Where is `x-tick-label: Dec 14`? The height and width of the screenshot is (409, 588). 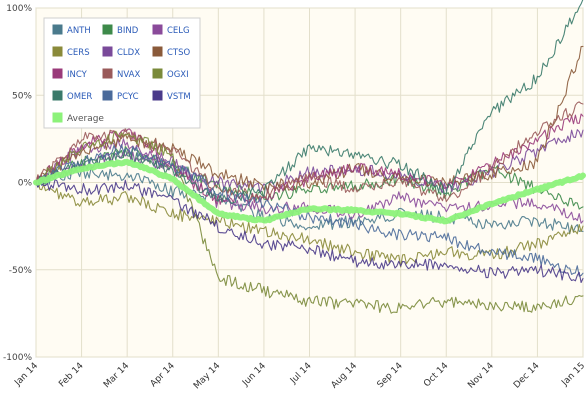
x-tick-label: Dec 14 is located at coordinates (527, 376).